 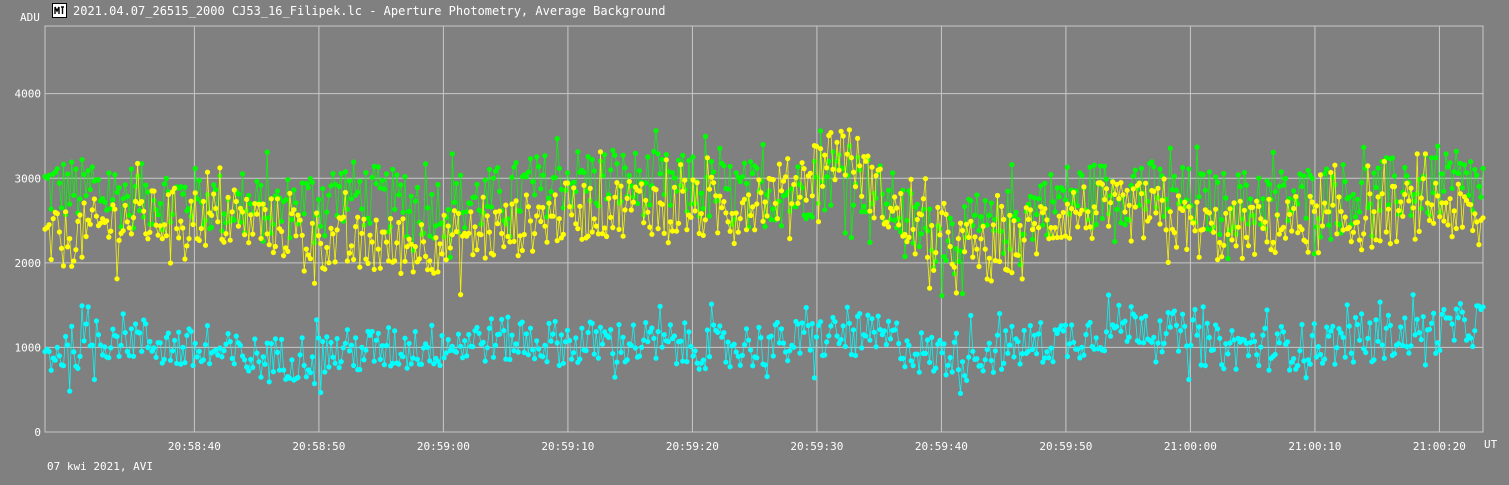 What do you see at coordinates (194, 446) in the screenshot?
I see `x-tick-label: 20:58:40` at bounding box center [194, 446].